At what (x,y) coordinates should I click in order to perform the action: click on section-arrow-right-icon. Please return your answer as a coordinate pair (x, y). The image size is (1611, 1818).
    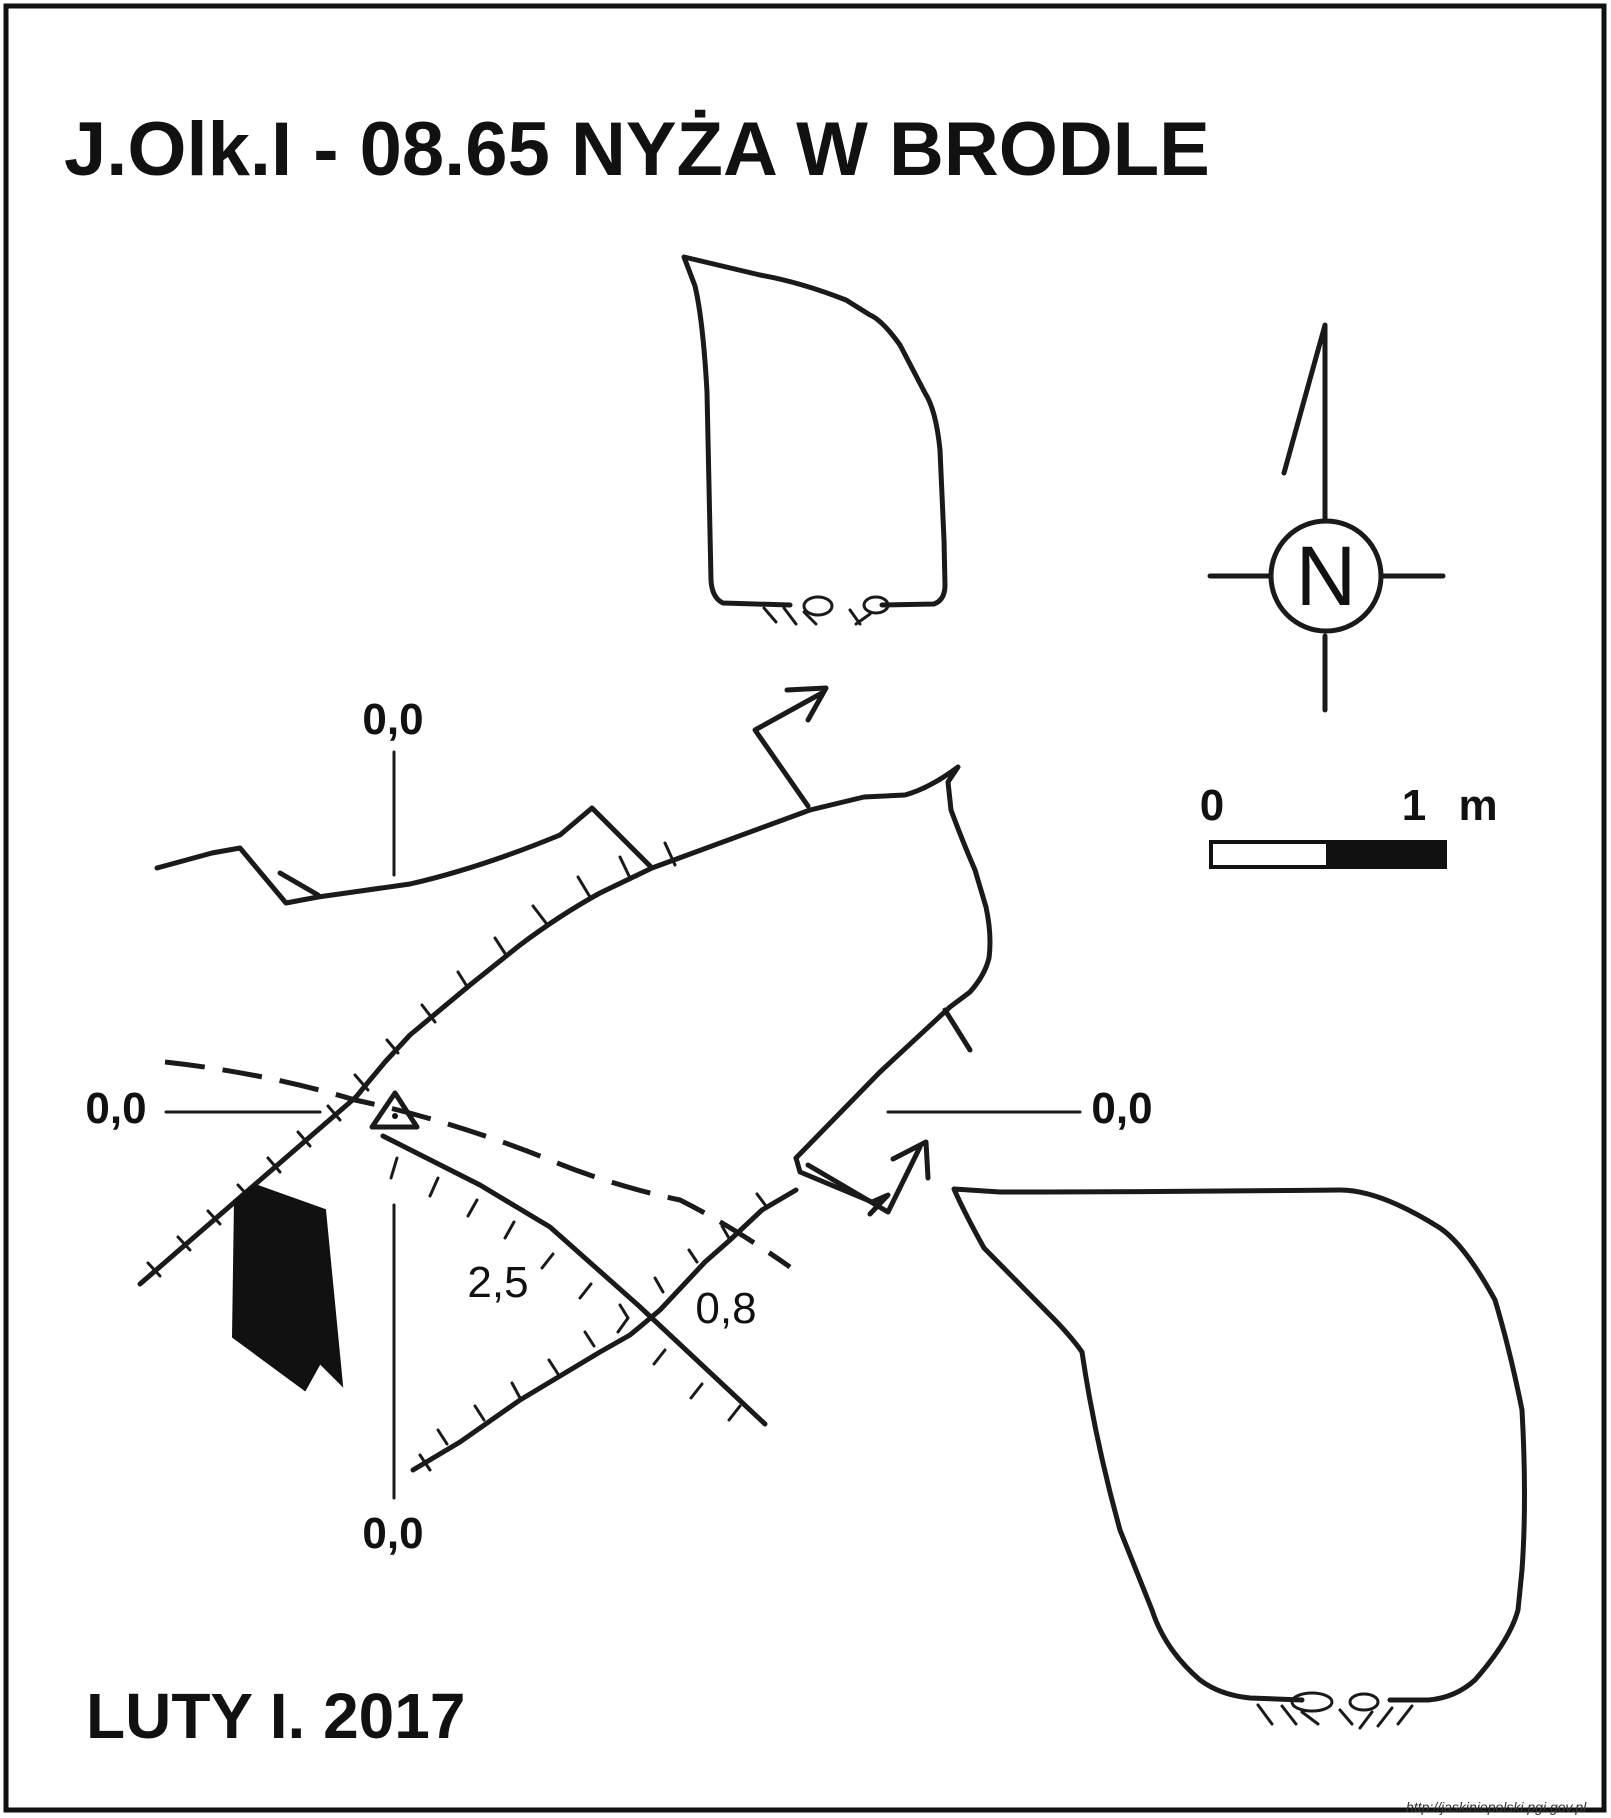
    Looking at the image, I should click on (868, 1177).